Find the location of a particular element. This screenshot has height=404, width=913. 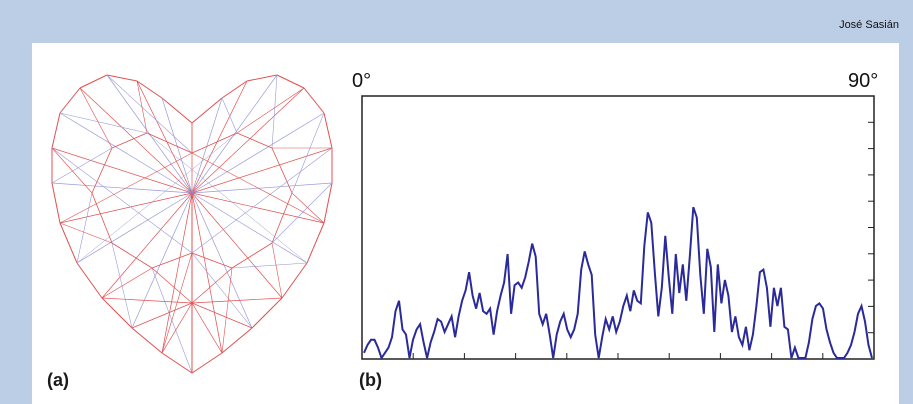

x-axis-start-label: 0° is located at coordinates (361, 81).